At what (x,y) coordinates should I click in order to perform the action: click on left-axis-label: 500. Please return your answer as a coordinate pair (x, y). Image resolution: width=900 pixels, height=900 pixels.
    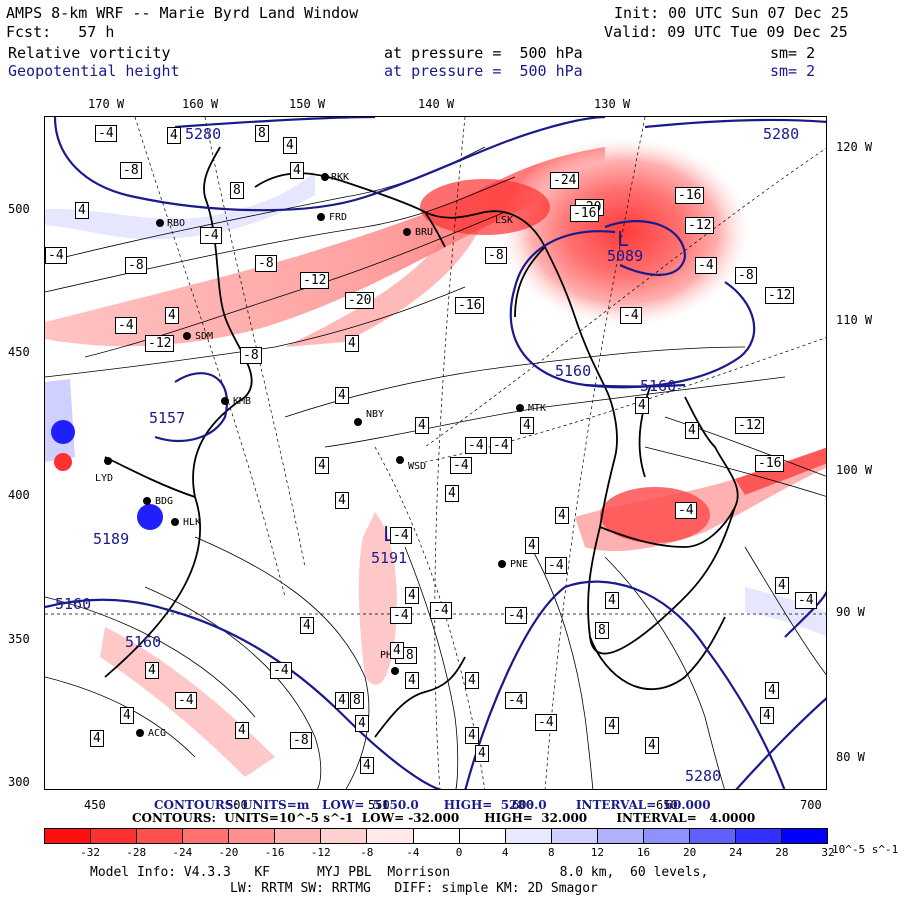
    Looking at the image, I should click on (19, 209).